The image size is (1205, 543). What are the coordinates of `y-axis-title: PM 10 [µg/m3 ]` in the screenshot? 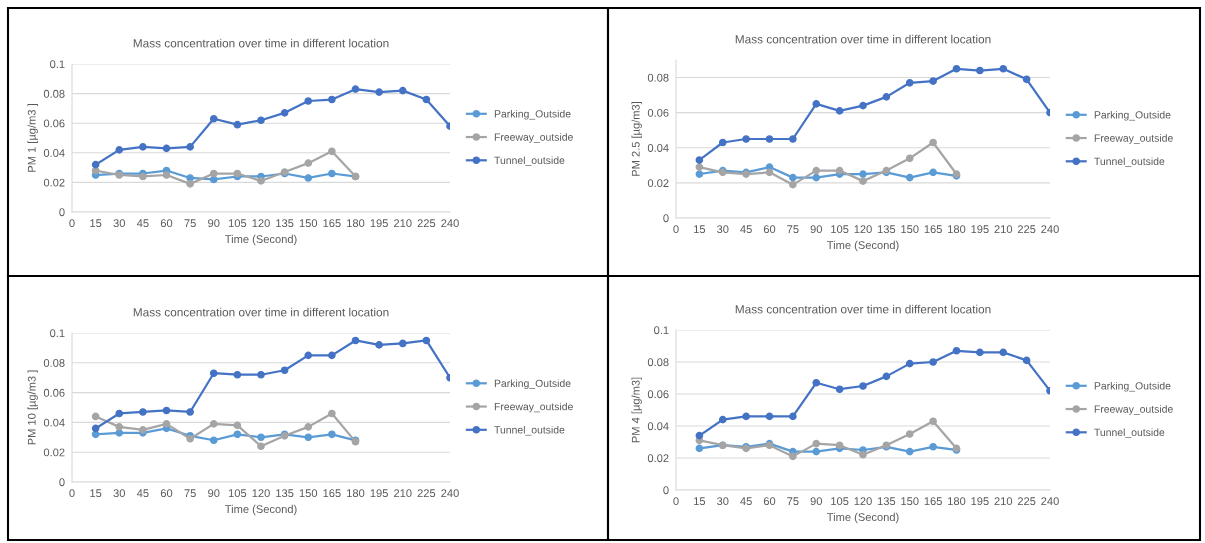 It's located at (32, 407).